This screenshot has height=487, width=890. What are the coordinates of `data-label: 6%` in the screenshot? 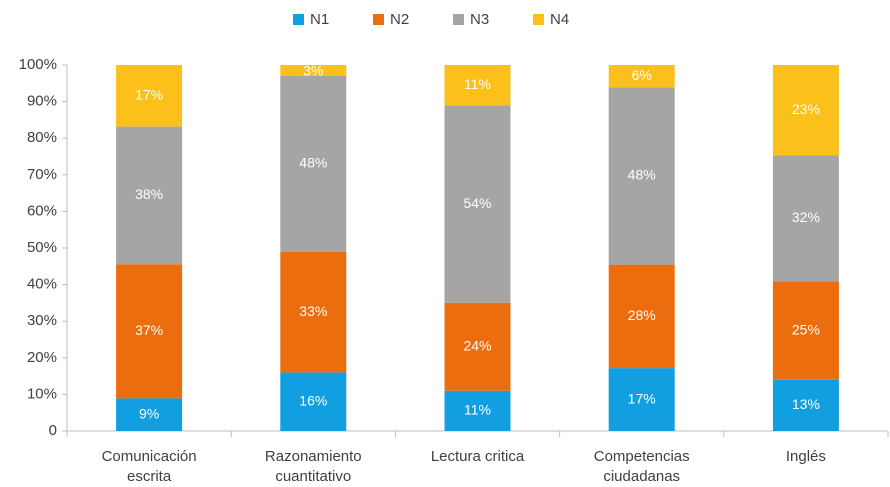 It's located at (642, 75).